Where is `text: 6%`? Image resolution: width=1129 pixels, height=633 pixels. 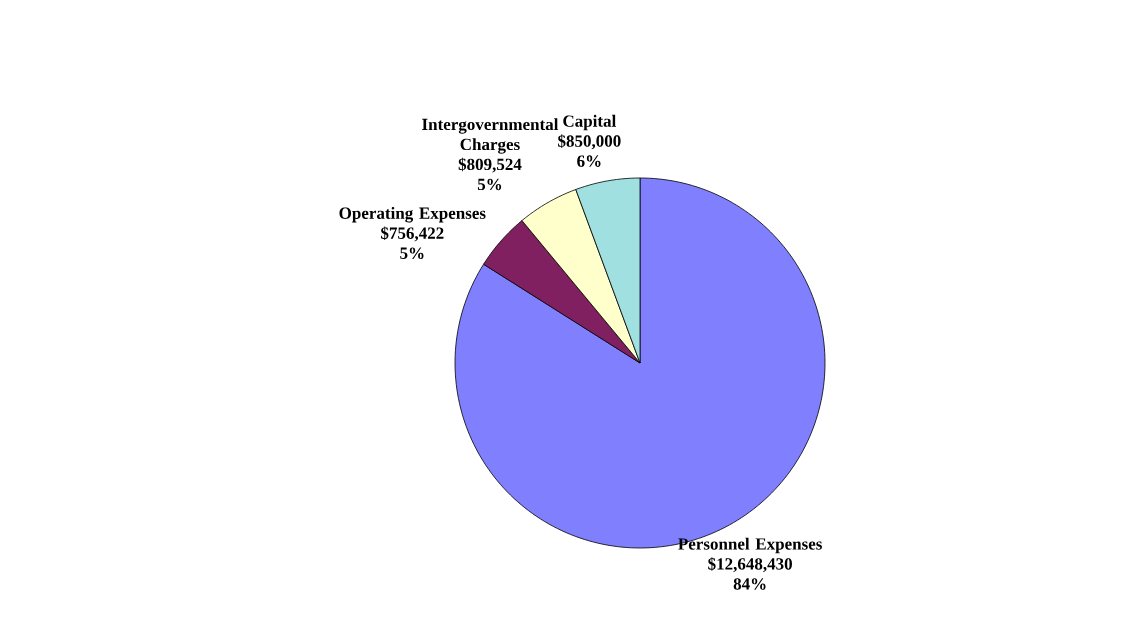 text: 6% is located at coordinates (589, 161).